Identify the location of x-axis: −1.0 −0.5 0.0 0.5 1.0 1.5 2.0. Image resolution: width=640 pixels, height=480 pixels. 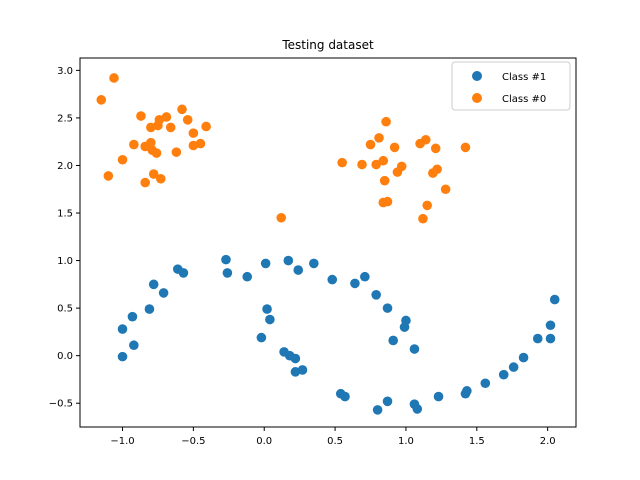
(333, 437).